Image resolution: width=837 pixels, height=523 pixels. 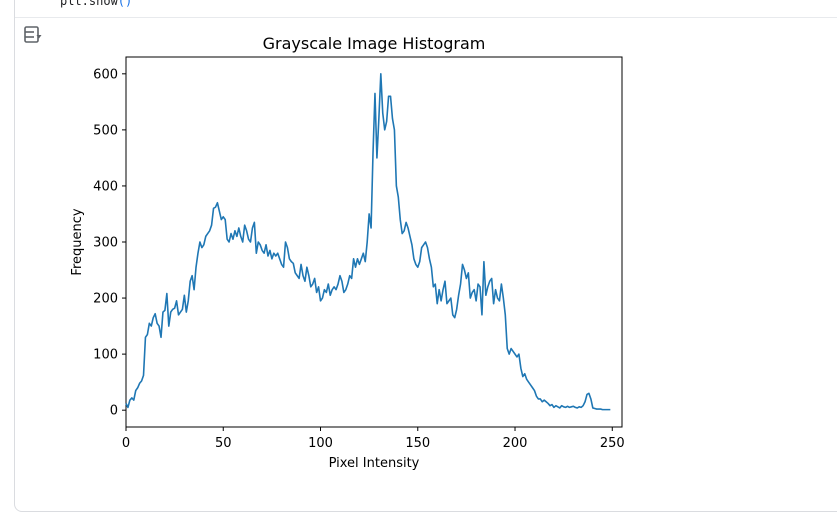 I want to click on x-tick-label: 250, so click(x=612, y=443).